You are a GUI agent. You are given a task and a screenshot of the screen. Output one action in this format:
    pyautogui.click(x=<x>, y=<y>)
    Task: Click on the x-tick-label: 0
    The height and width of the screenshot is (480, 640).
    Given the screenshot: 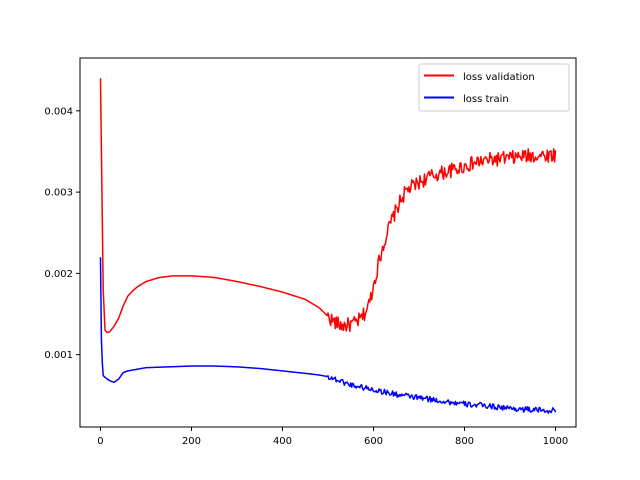 What is the action you would take?
    pyautogui.click(x=100, y=441)
    